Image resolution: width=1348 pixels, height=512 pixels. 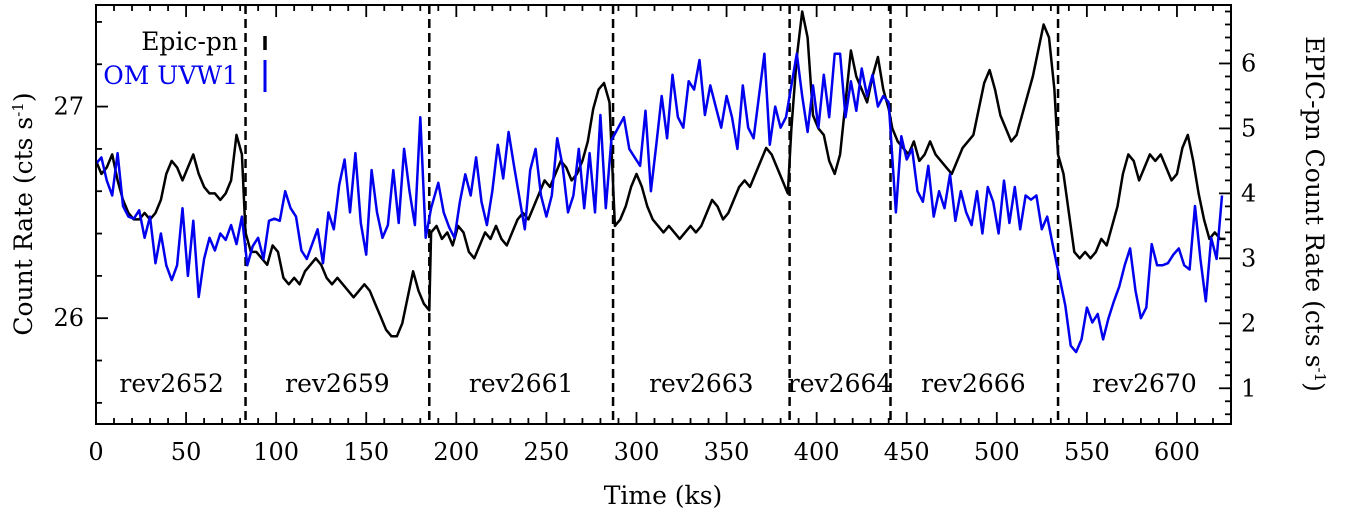 I want to click on y-right-tick-label-2: 2, so click(x=1248, y=323).